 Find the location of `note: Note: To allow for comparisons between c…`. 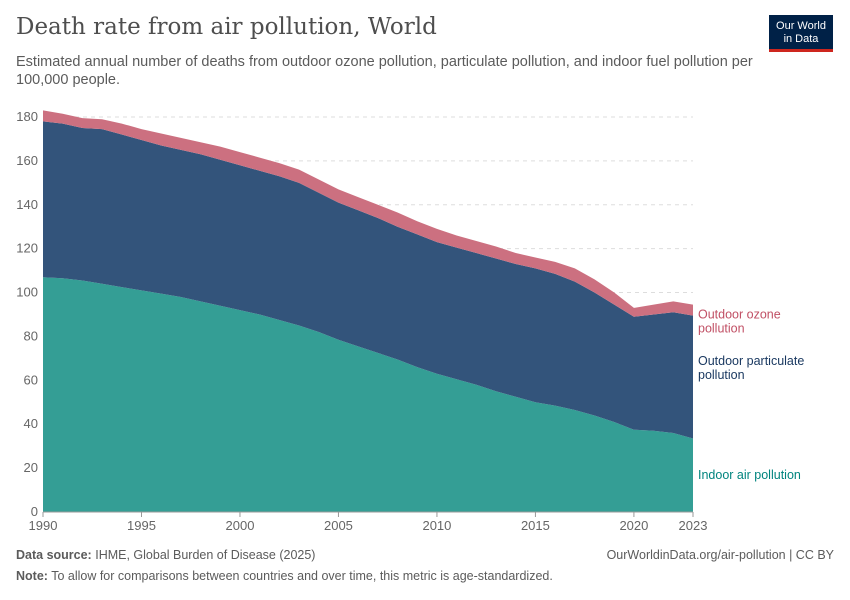

note: Note: To allow for comparisons between c… is located at coordinates (284, 576).